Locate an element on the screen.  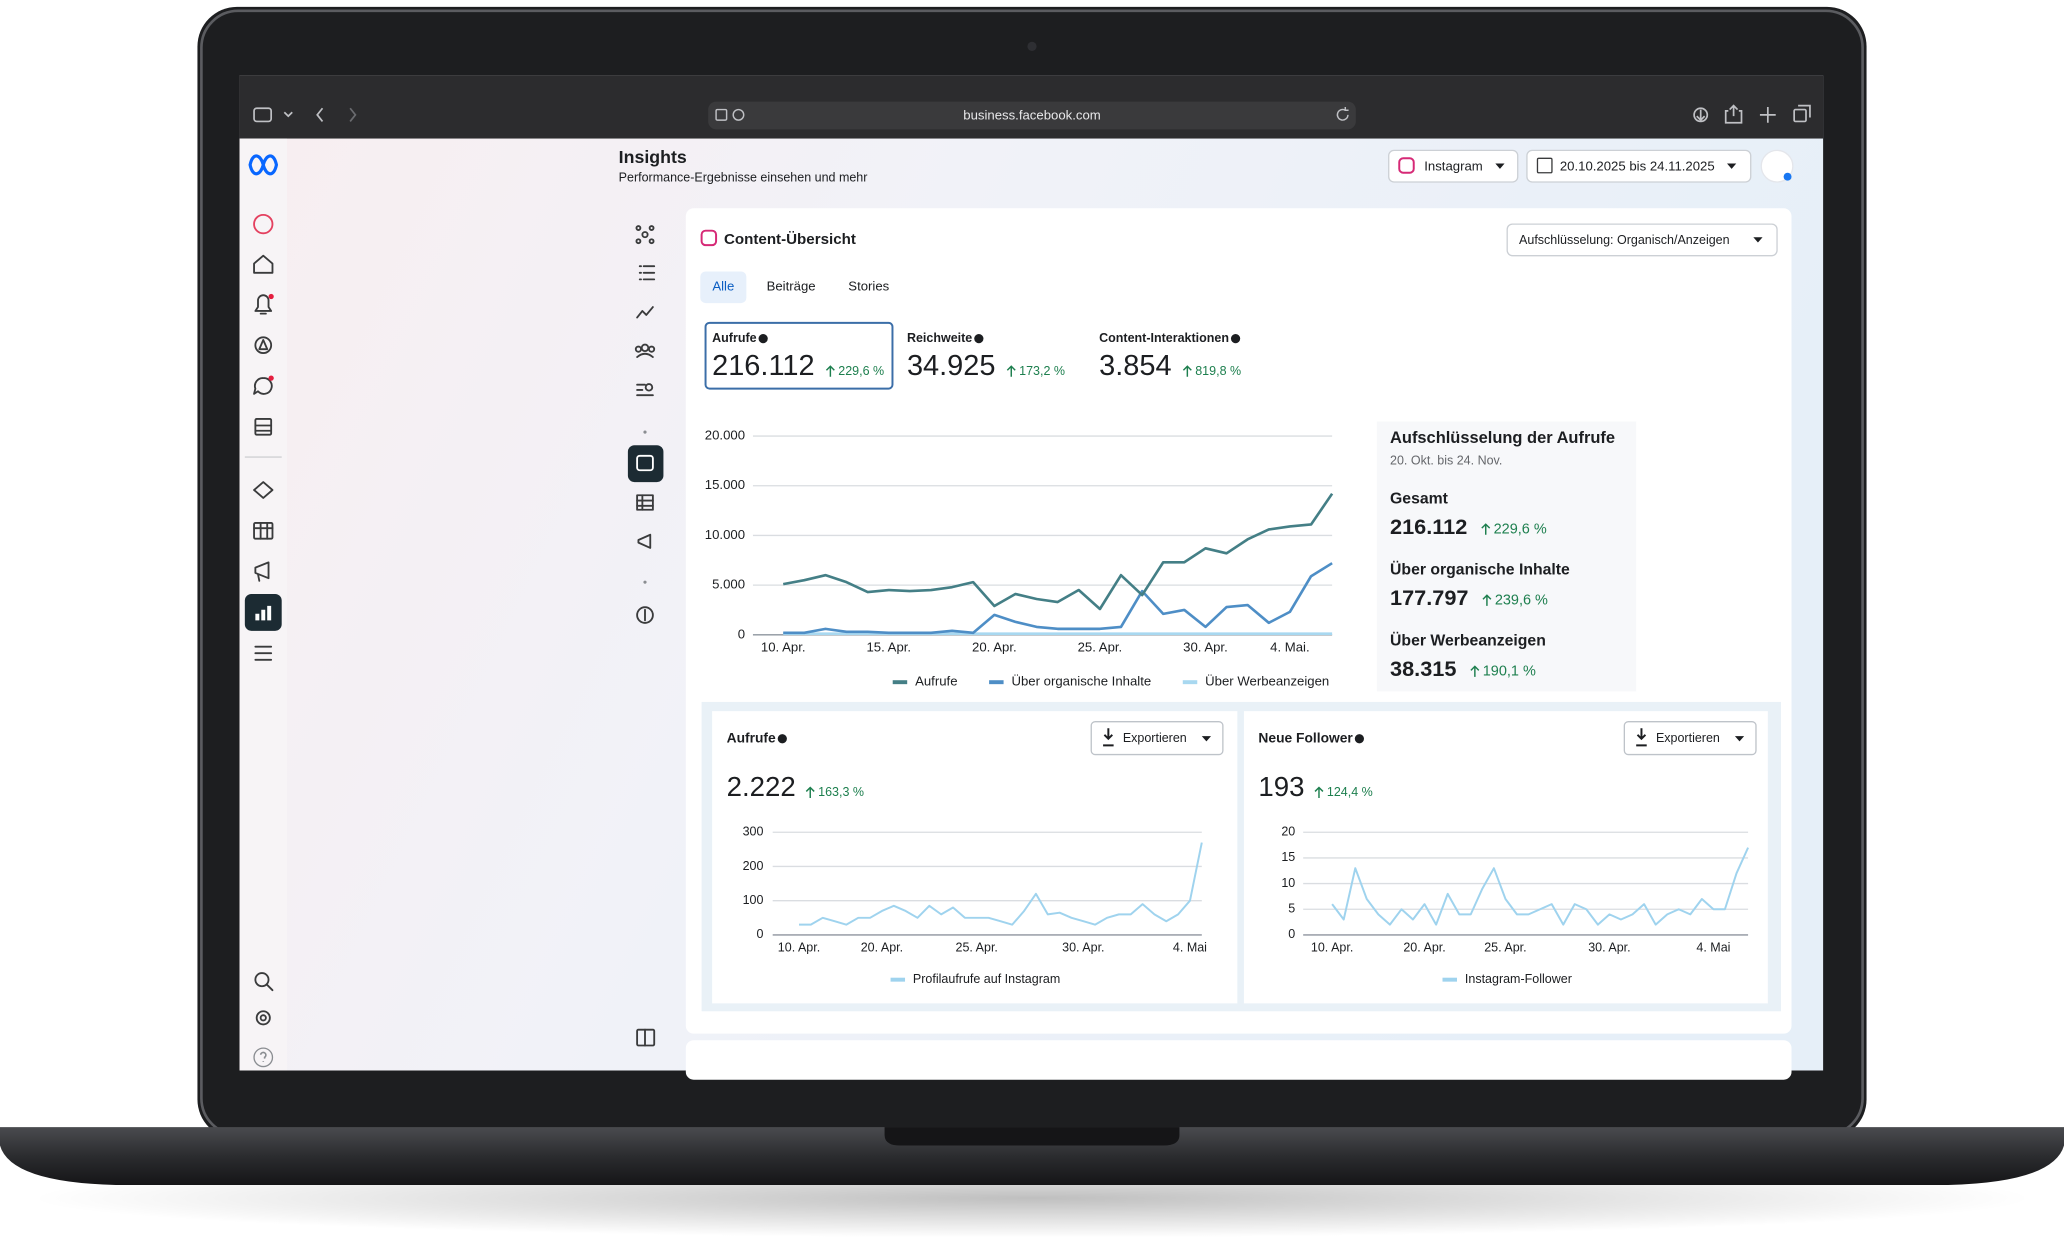
toolbar-icons is located at coordinates (1032, 114).